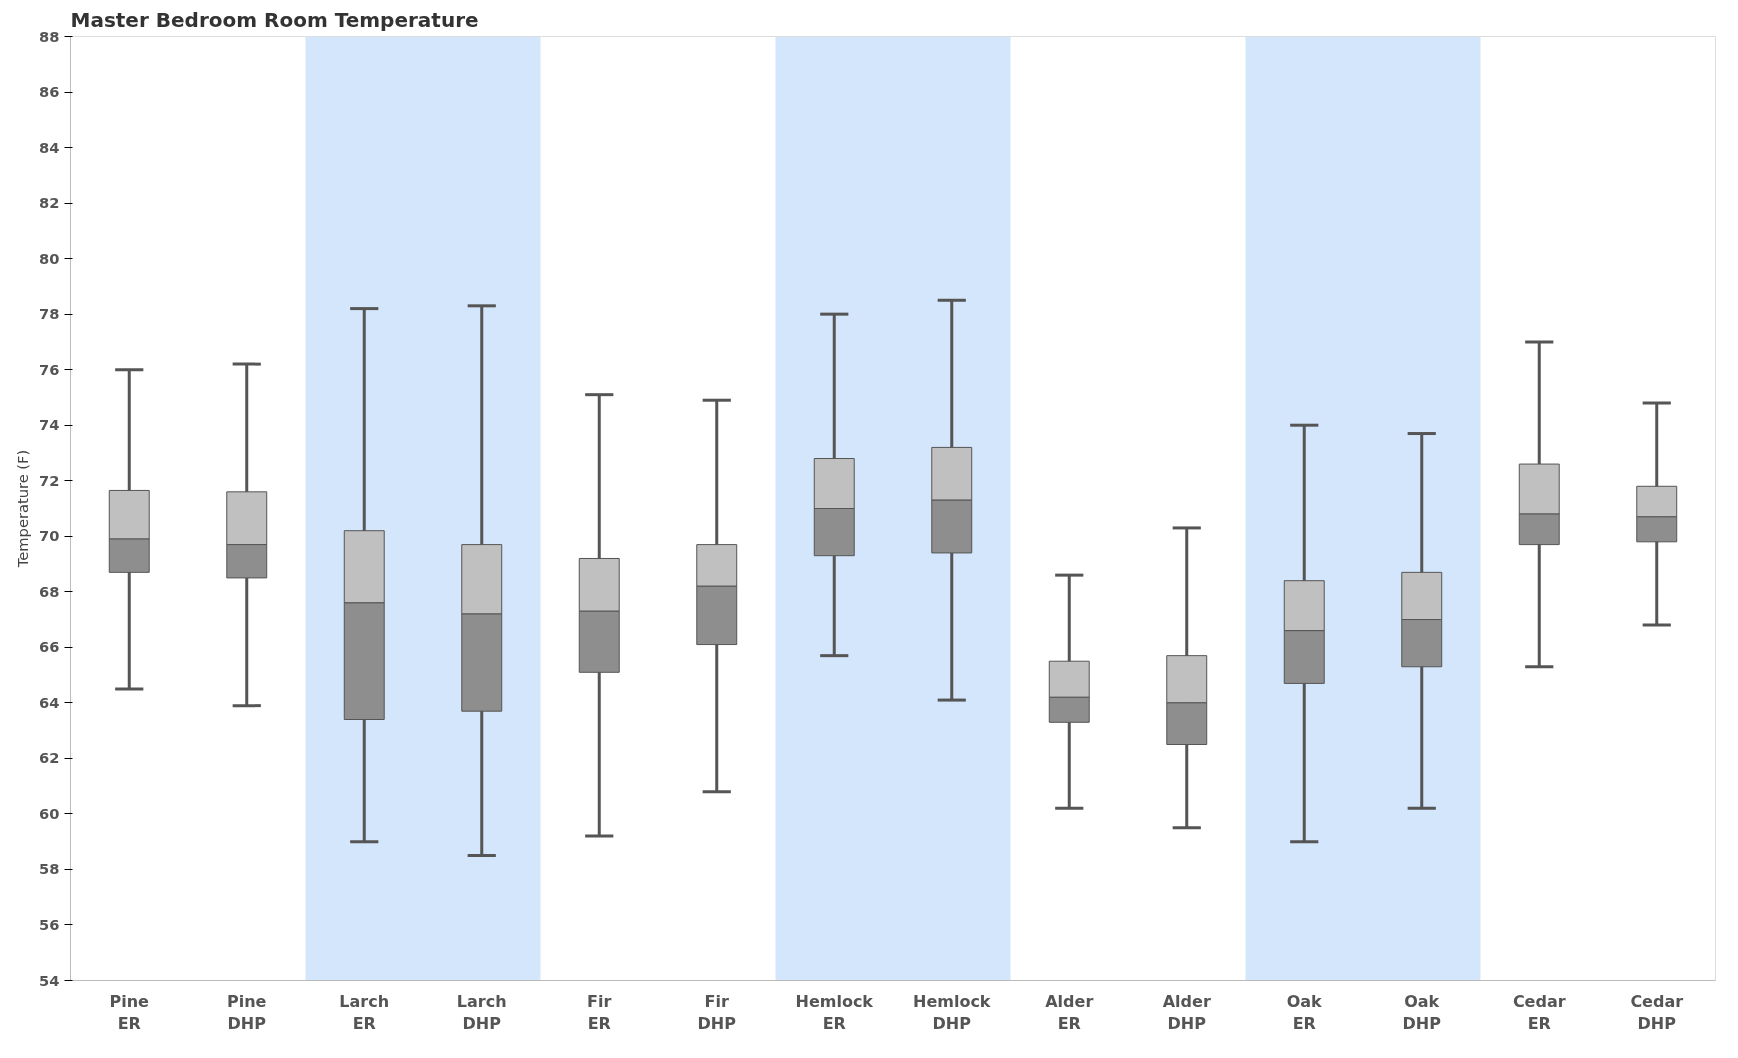  I want to click on y-tick-label: 60, so click(49, 813).